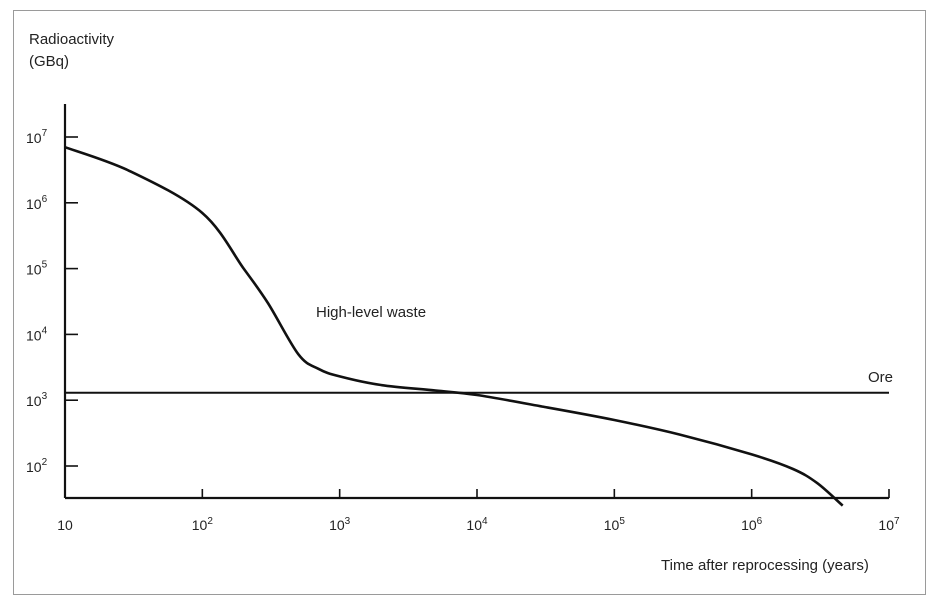 This screenshot has width=941, height=607. Describe the element at coordinates (72, 39) in the screenshot. I see `y-axis-label-line1: Radioactivity` at that location.